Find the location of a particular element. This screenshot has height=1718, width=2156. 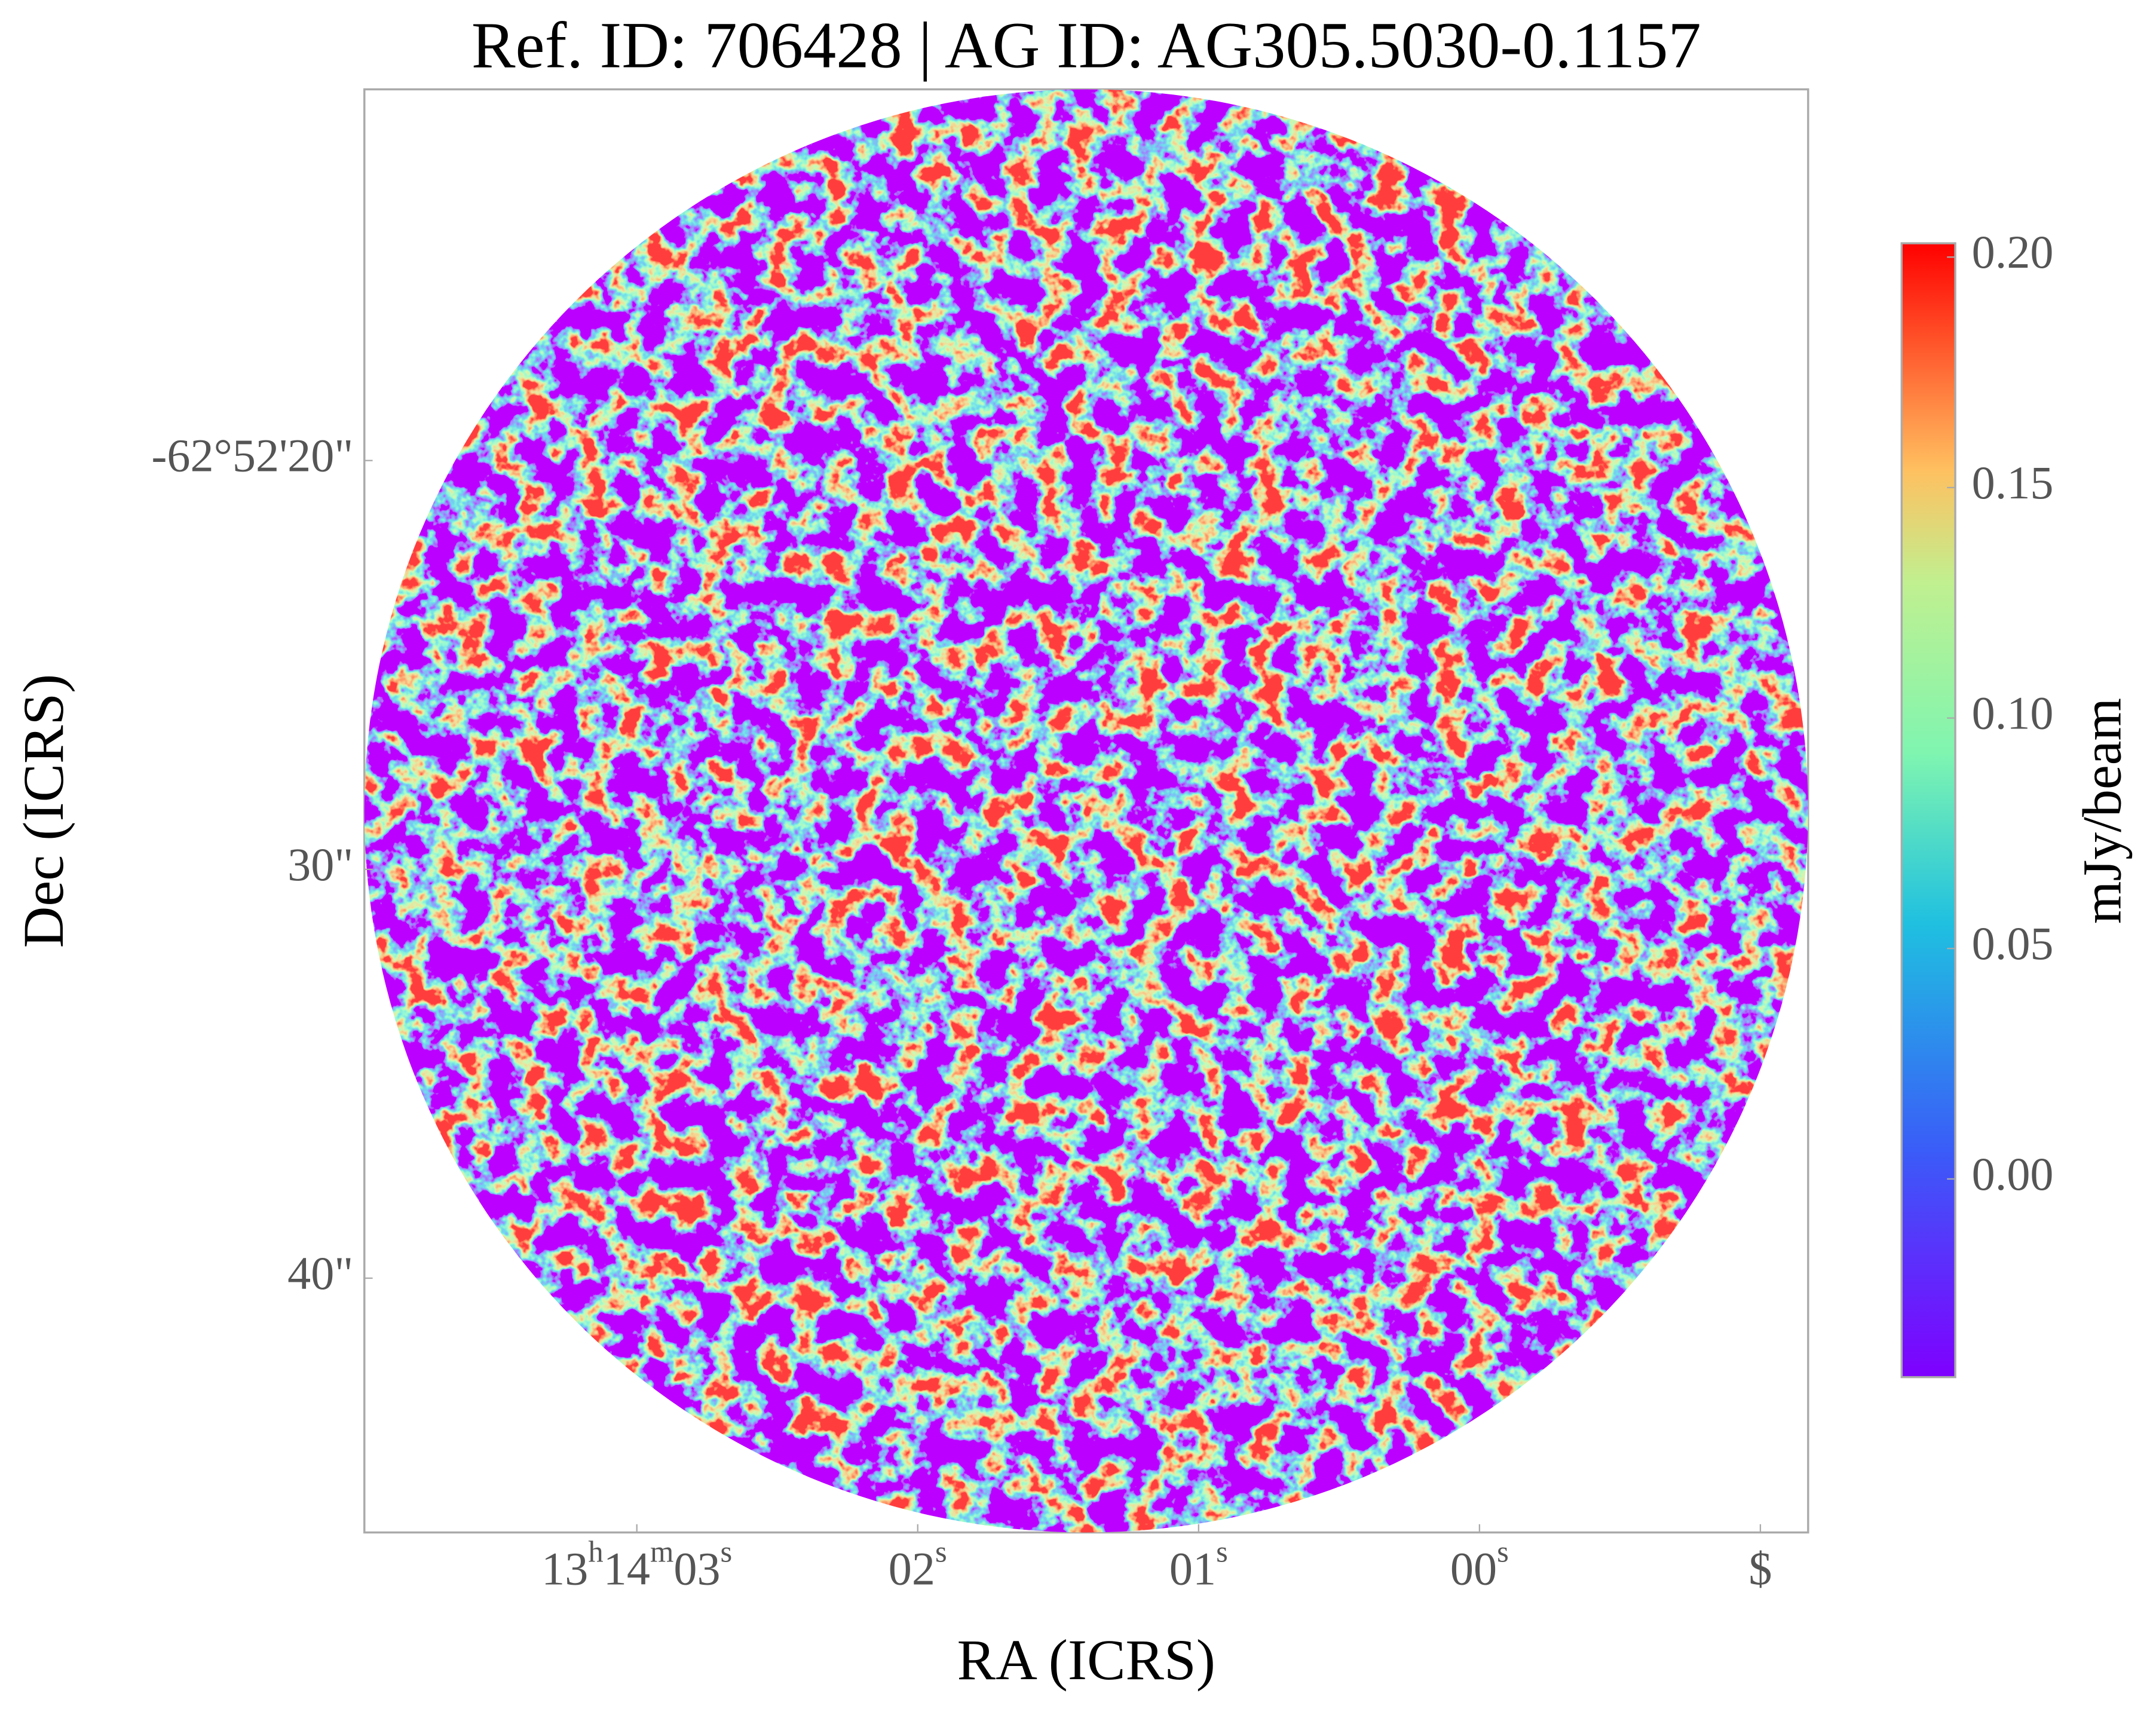

x-tick-label-part: 00 is located at coordinates (1473, 1568).